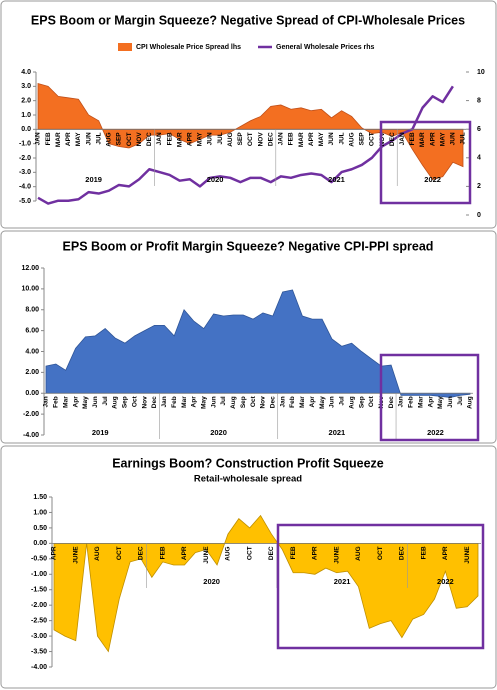 This screenshot has width=497, height=690. I want to click on y-tick-label: 1.00, so click(40, 512).